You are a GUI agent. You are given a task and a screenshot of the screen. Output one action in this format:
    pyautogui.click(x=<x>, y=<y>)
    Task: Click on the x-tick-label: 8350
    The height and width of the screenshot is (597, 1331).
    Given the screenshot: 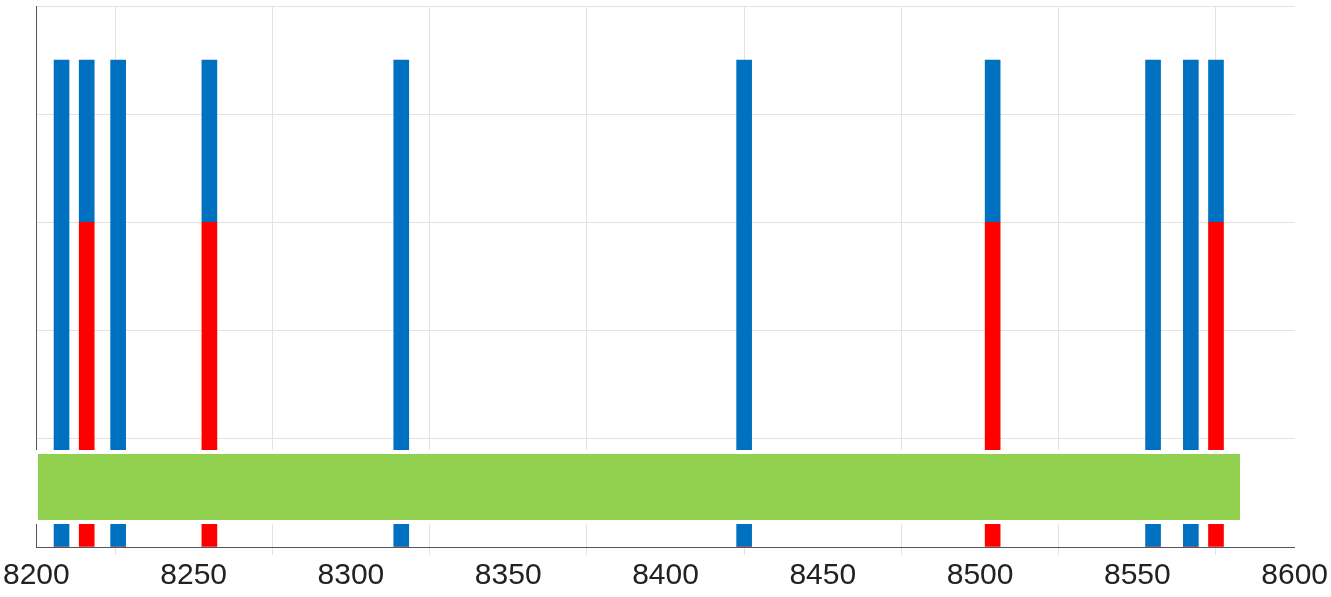 What is the action you would take?
    pyautogui.click(x=508, y=574)
    